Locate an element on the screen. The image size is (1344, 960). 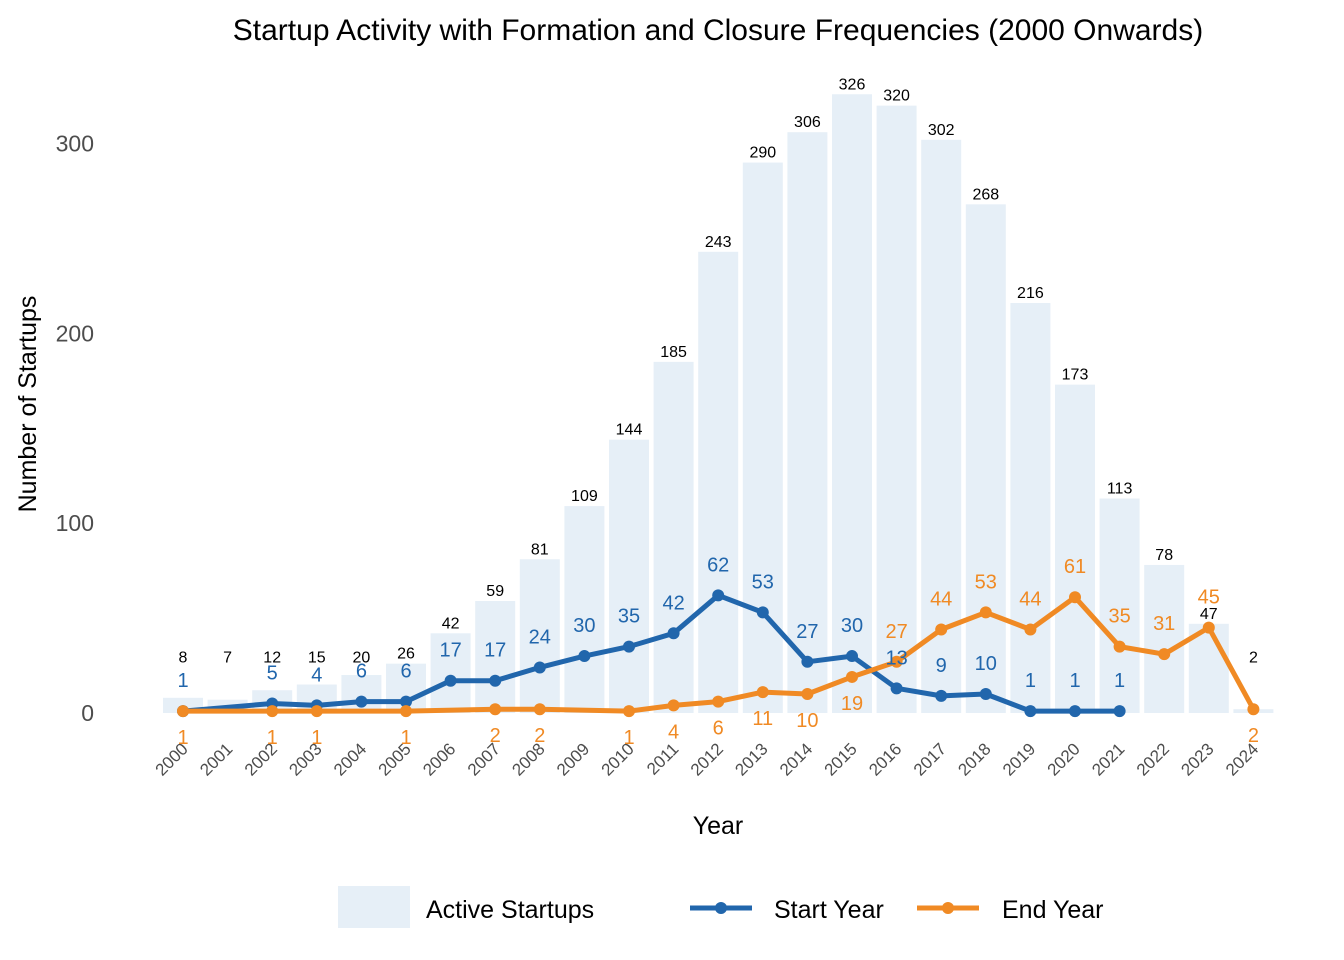
bar-value-label: 173 is located at coordinates (1075, 375).